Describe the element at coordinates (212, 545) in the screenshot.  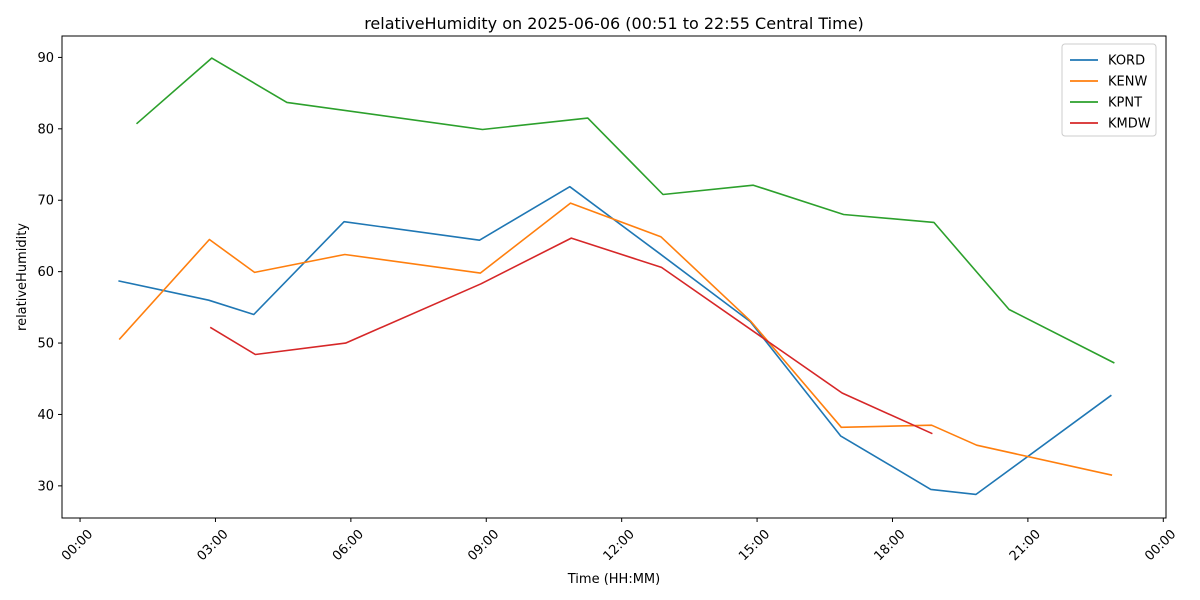
I see `x-tick-label: 03:00` at that location.